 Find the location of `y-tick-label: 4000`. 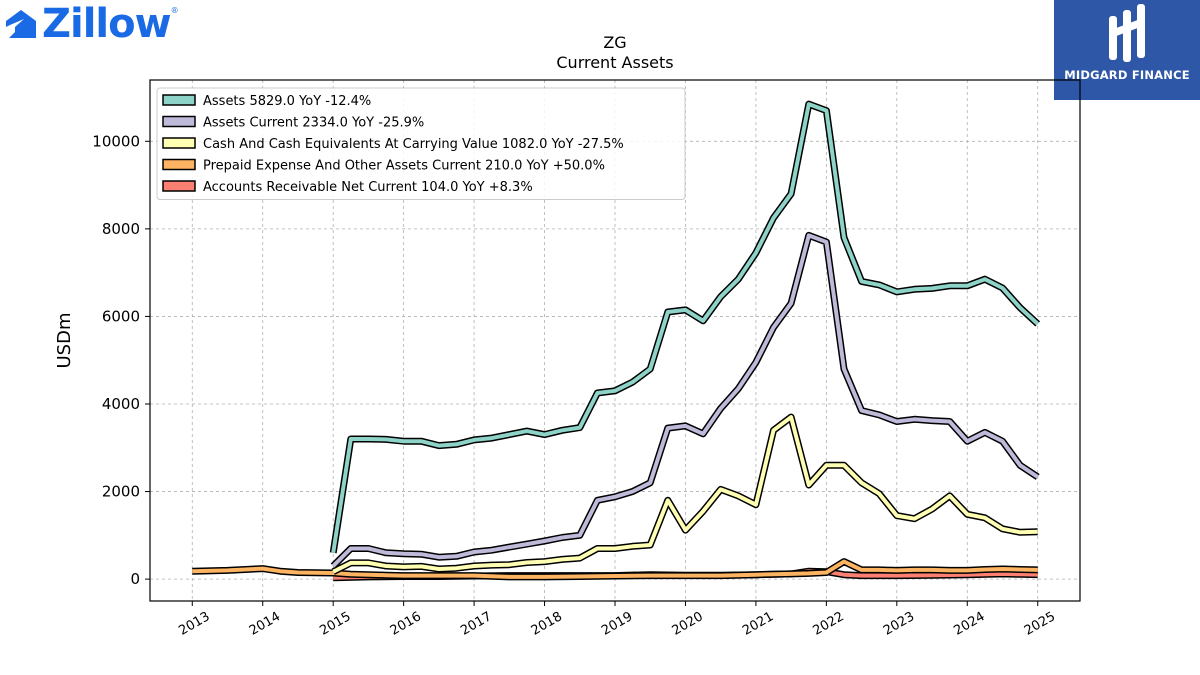

y-tick-label: 4000 is located at coordinates (121, 404).